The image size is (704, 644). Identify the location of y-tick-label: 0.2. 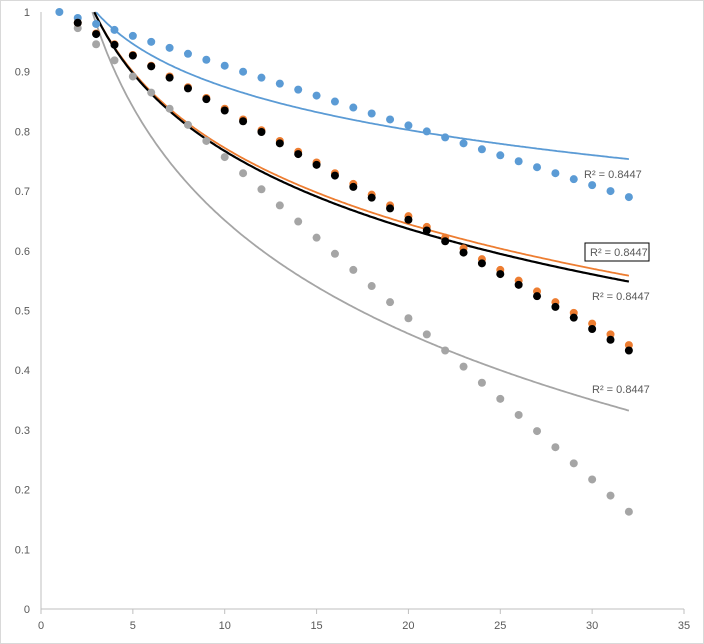
(22, 491).